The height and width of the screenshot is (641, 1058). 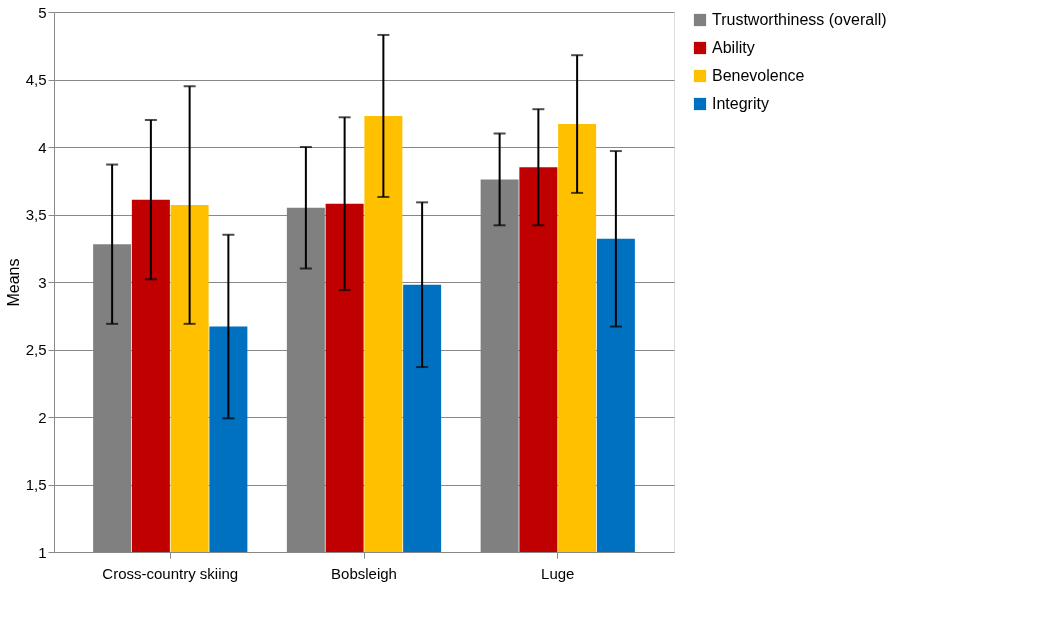 What do you see at coordinates (36, 349) in the screenshot?
I see `y-tick-label: 2,5` at bounding box center [36, 349].